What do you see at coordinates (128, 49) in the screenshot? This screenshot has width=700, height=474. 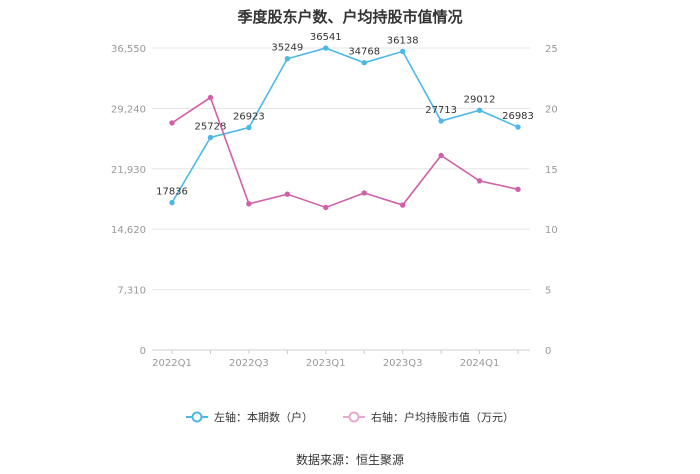 I see `left-tick-label: 36,550` at bounding box center [128, 49].